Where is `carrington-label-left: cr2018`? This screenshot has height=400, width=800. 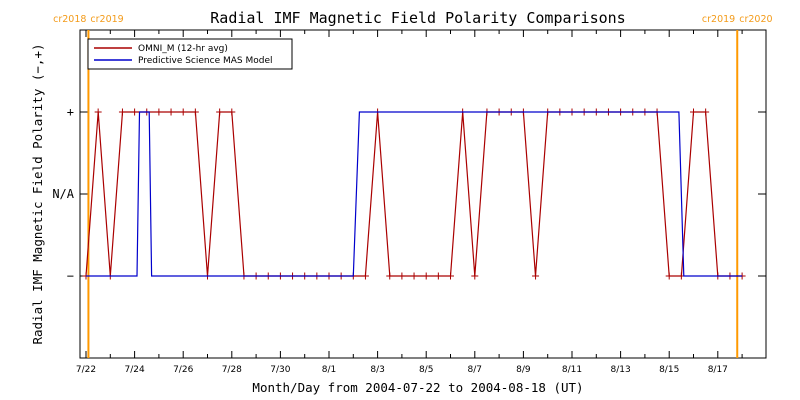
carrington-label-left: cr2018 is located at coordinates (69, 19).